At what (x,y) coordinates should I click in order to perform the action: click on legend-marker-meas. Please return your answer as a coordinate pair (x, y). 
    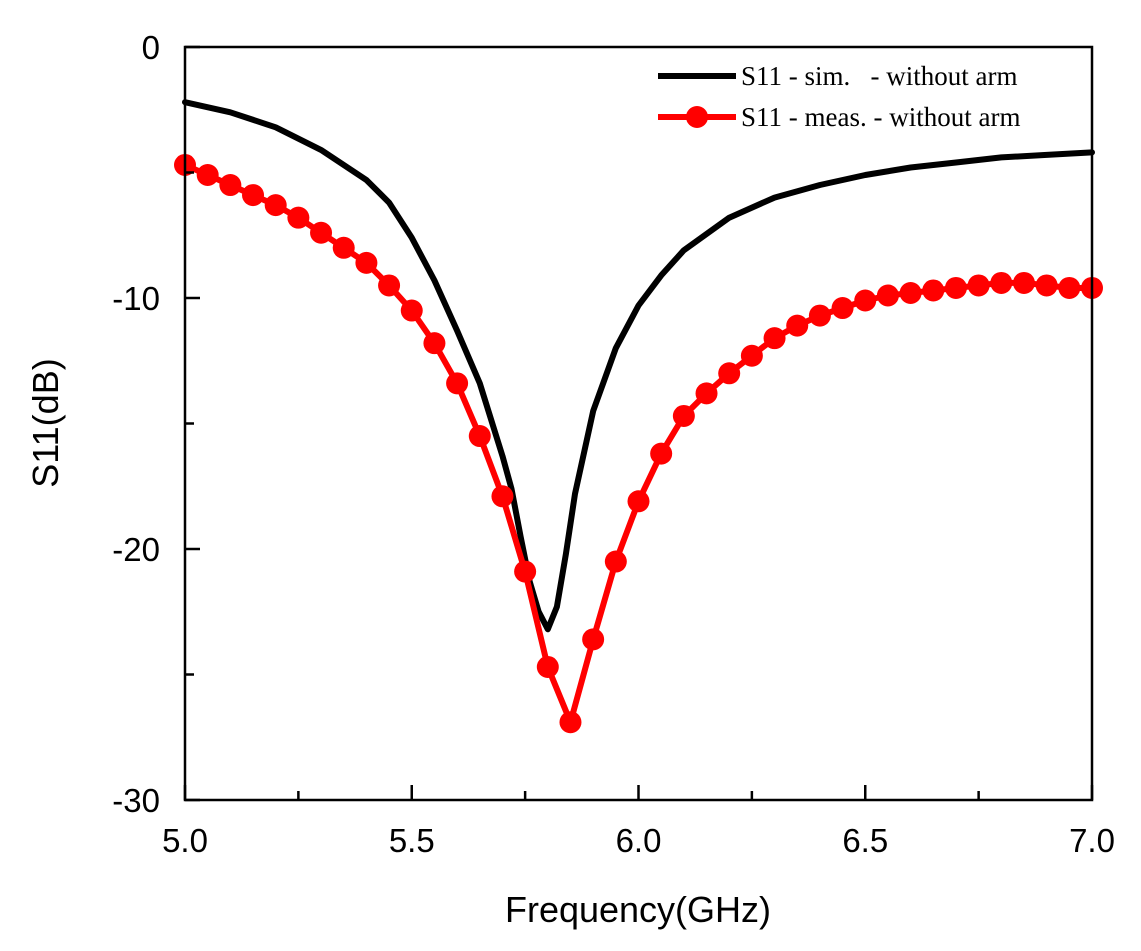
    Looking at the image, I should click on (697, 117).